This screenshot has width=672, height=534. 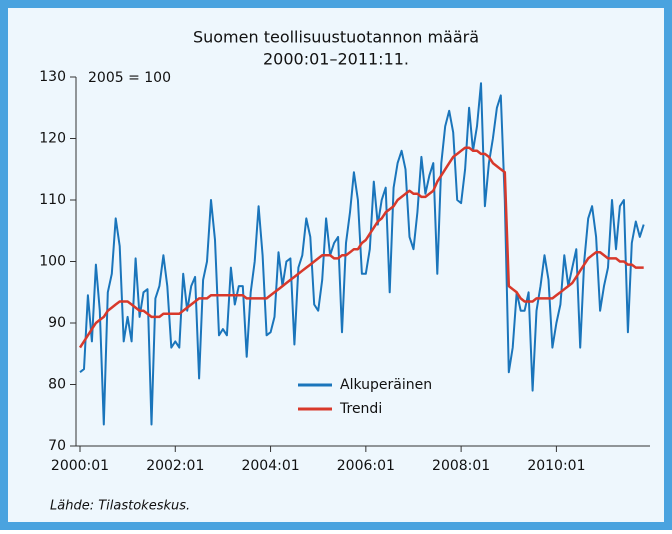 I want to click on y-tick-label: 100, so click(x=52, y=262).